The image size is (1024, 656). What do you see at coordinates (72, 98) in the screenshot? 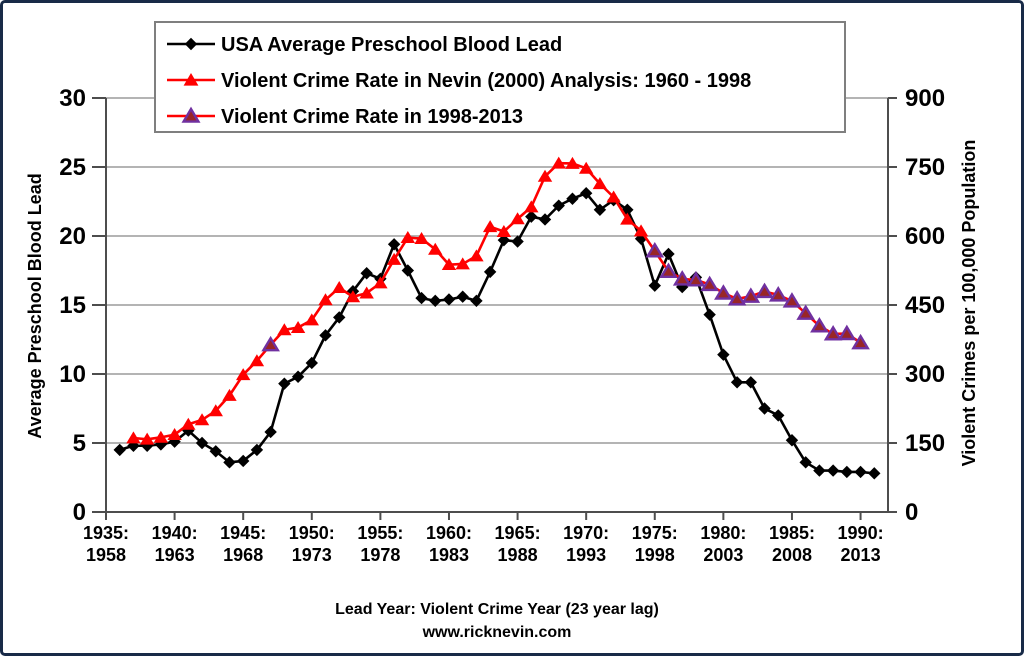
I see `left-axis-tick-label: 30` at bounding box center [72, 98].